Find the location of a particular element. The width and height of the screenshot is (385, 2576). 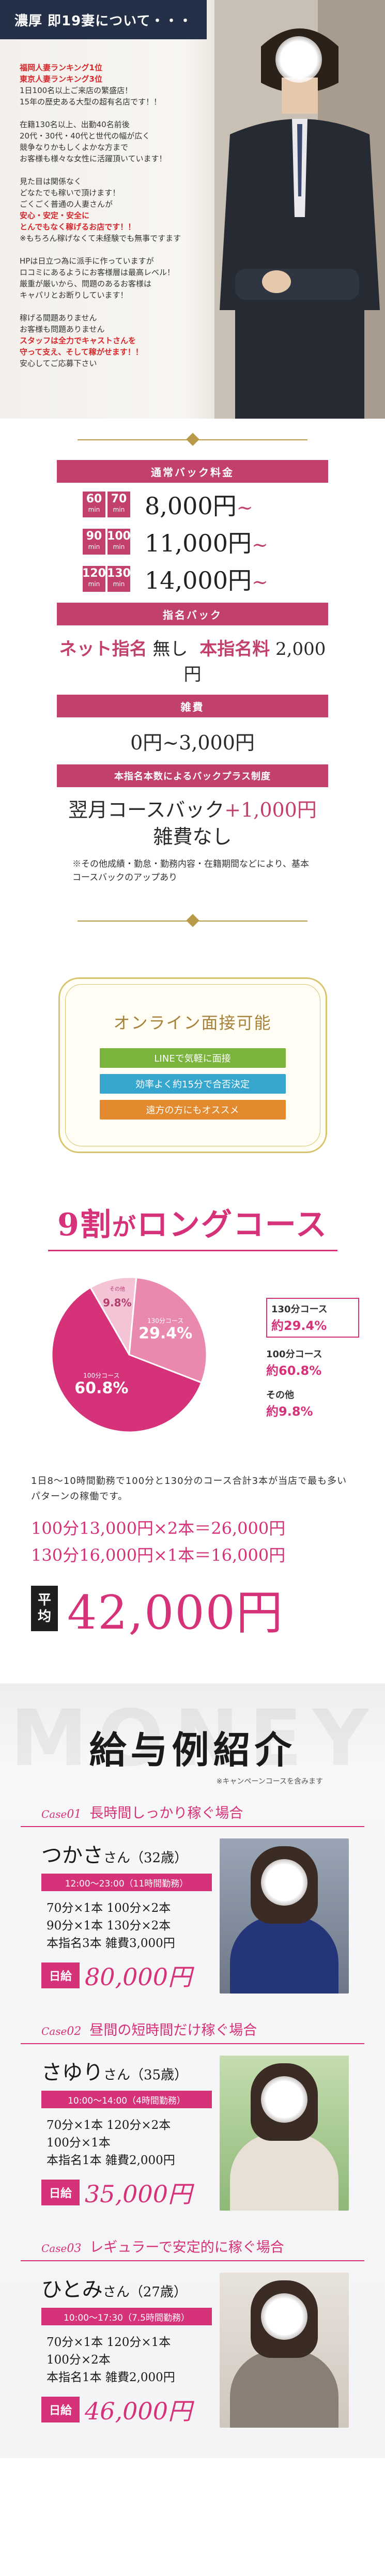

price-amount: 14,000円~ is located at coordinates (207, 579).